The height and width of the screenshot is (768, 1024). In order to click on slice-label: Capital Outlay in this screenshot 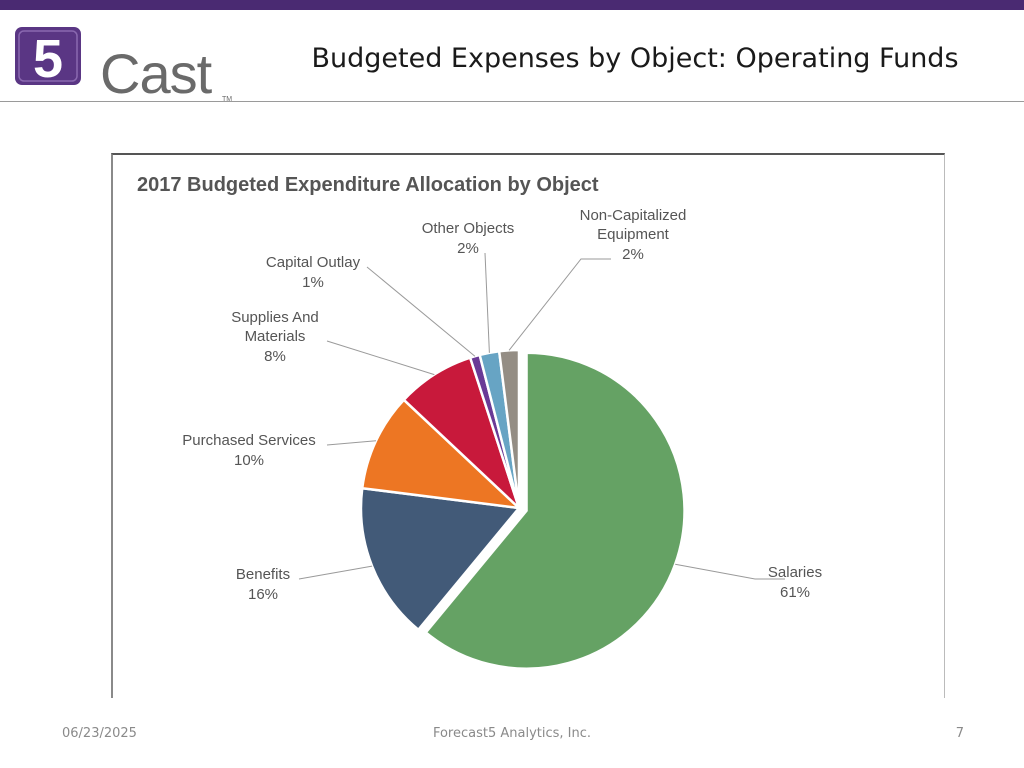, I will do `click(313, 262)`.